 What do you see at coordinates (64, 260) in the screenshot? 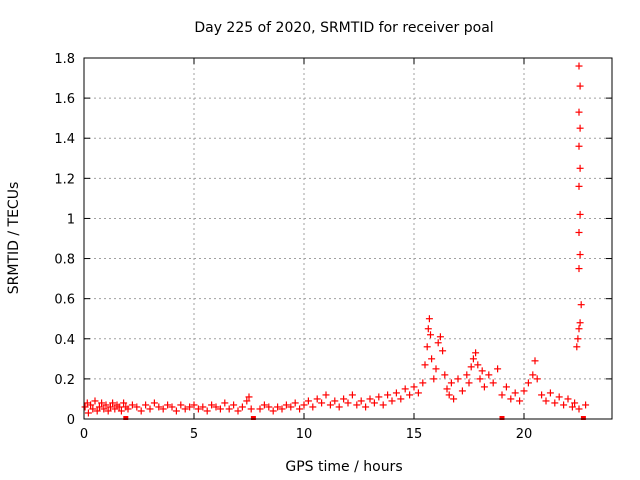
I see `y-tick-label: 0.8` at bounding box center [64, 260].